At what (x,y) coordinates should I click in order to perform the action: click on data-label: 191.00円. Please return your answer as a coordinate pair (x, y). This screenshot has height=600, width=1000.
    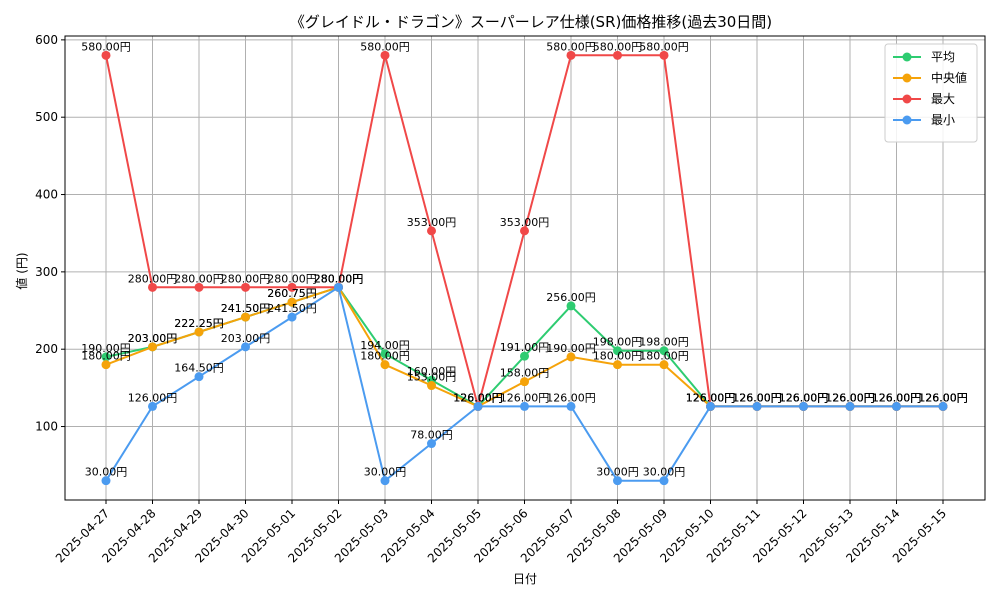
    Looking at the image, I should click on (525, 347).